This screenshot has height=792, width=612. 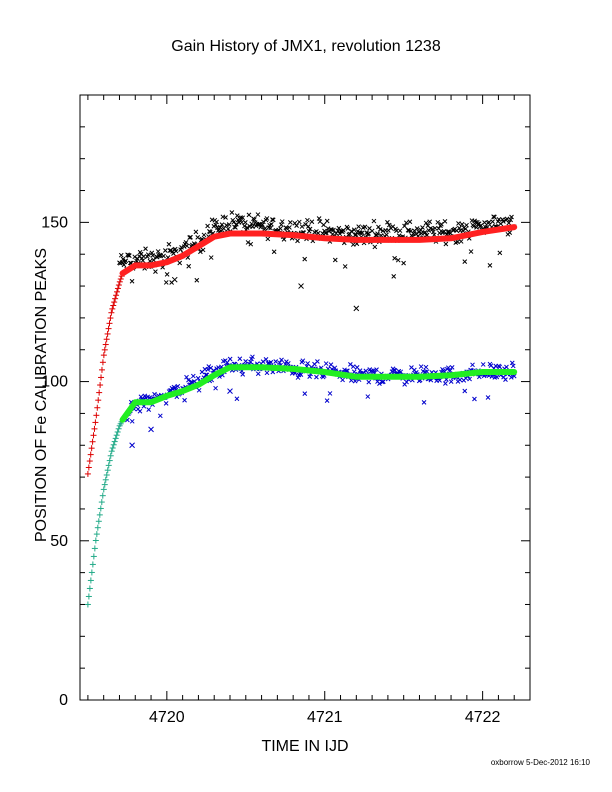 I want to click on y-tick-label: 150, so click(x=54, y=222).